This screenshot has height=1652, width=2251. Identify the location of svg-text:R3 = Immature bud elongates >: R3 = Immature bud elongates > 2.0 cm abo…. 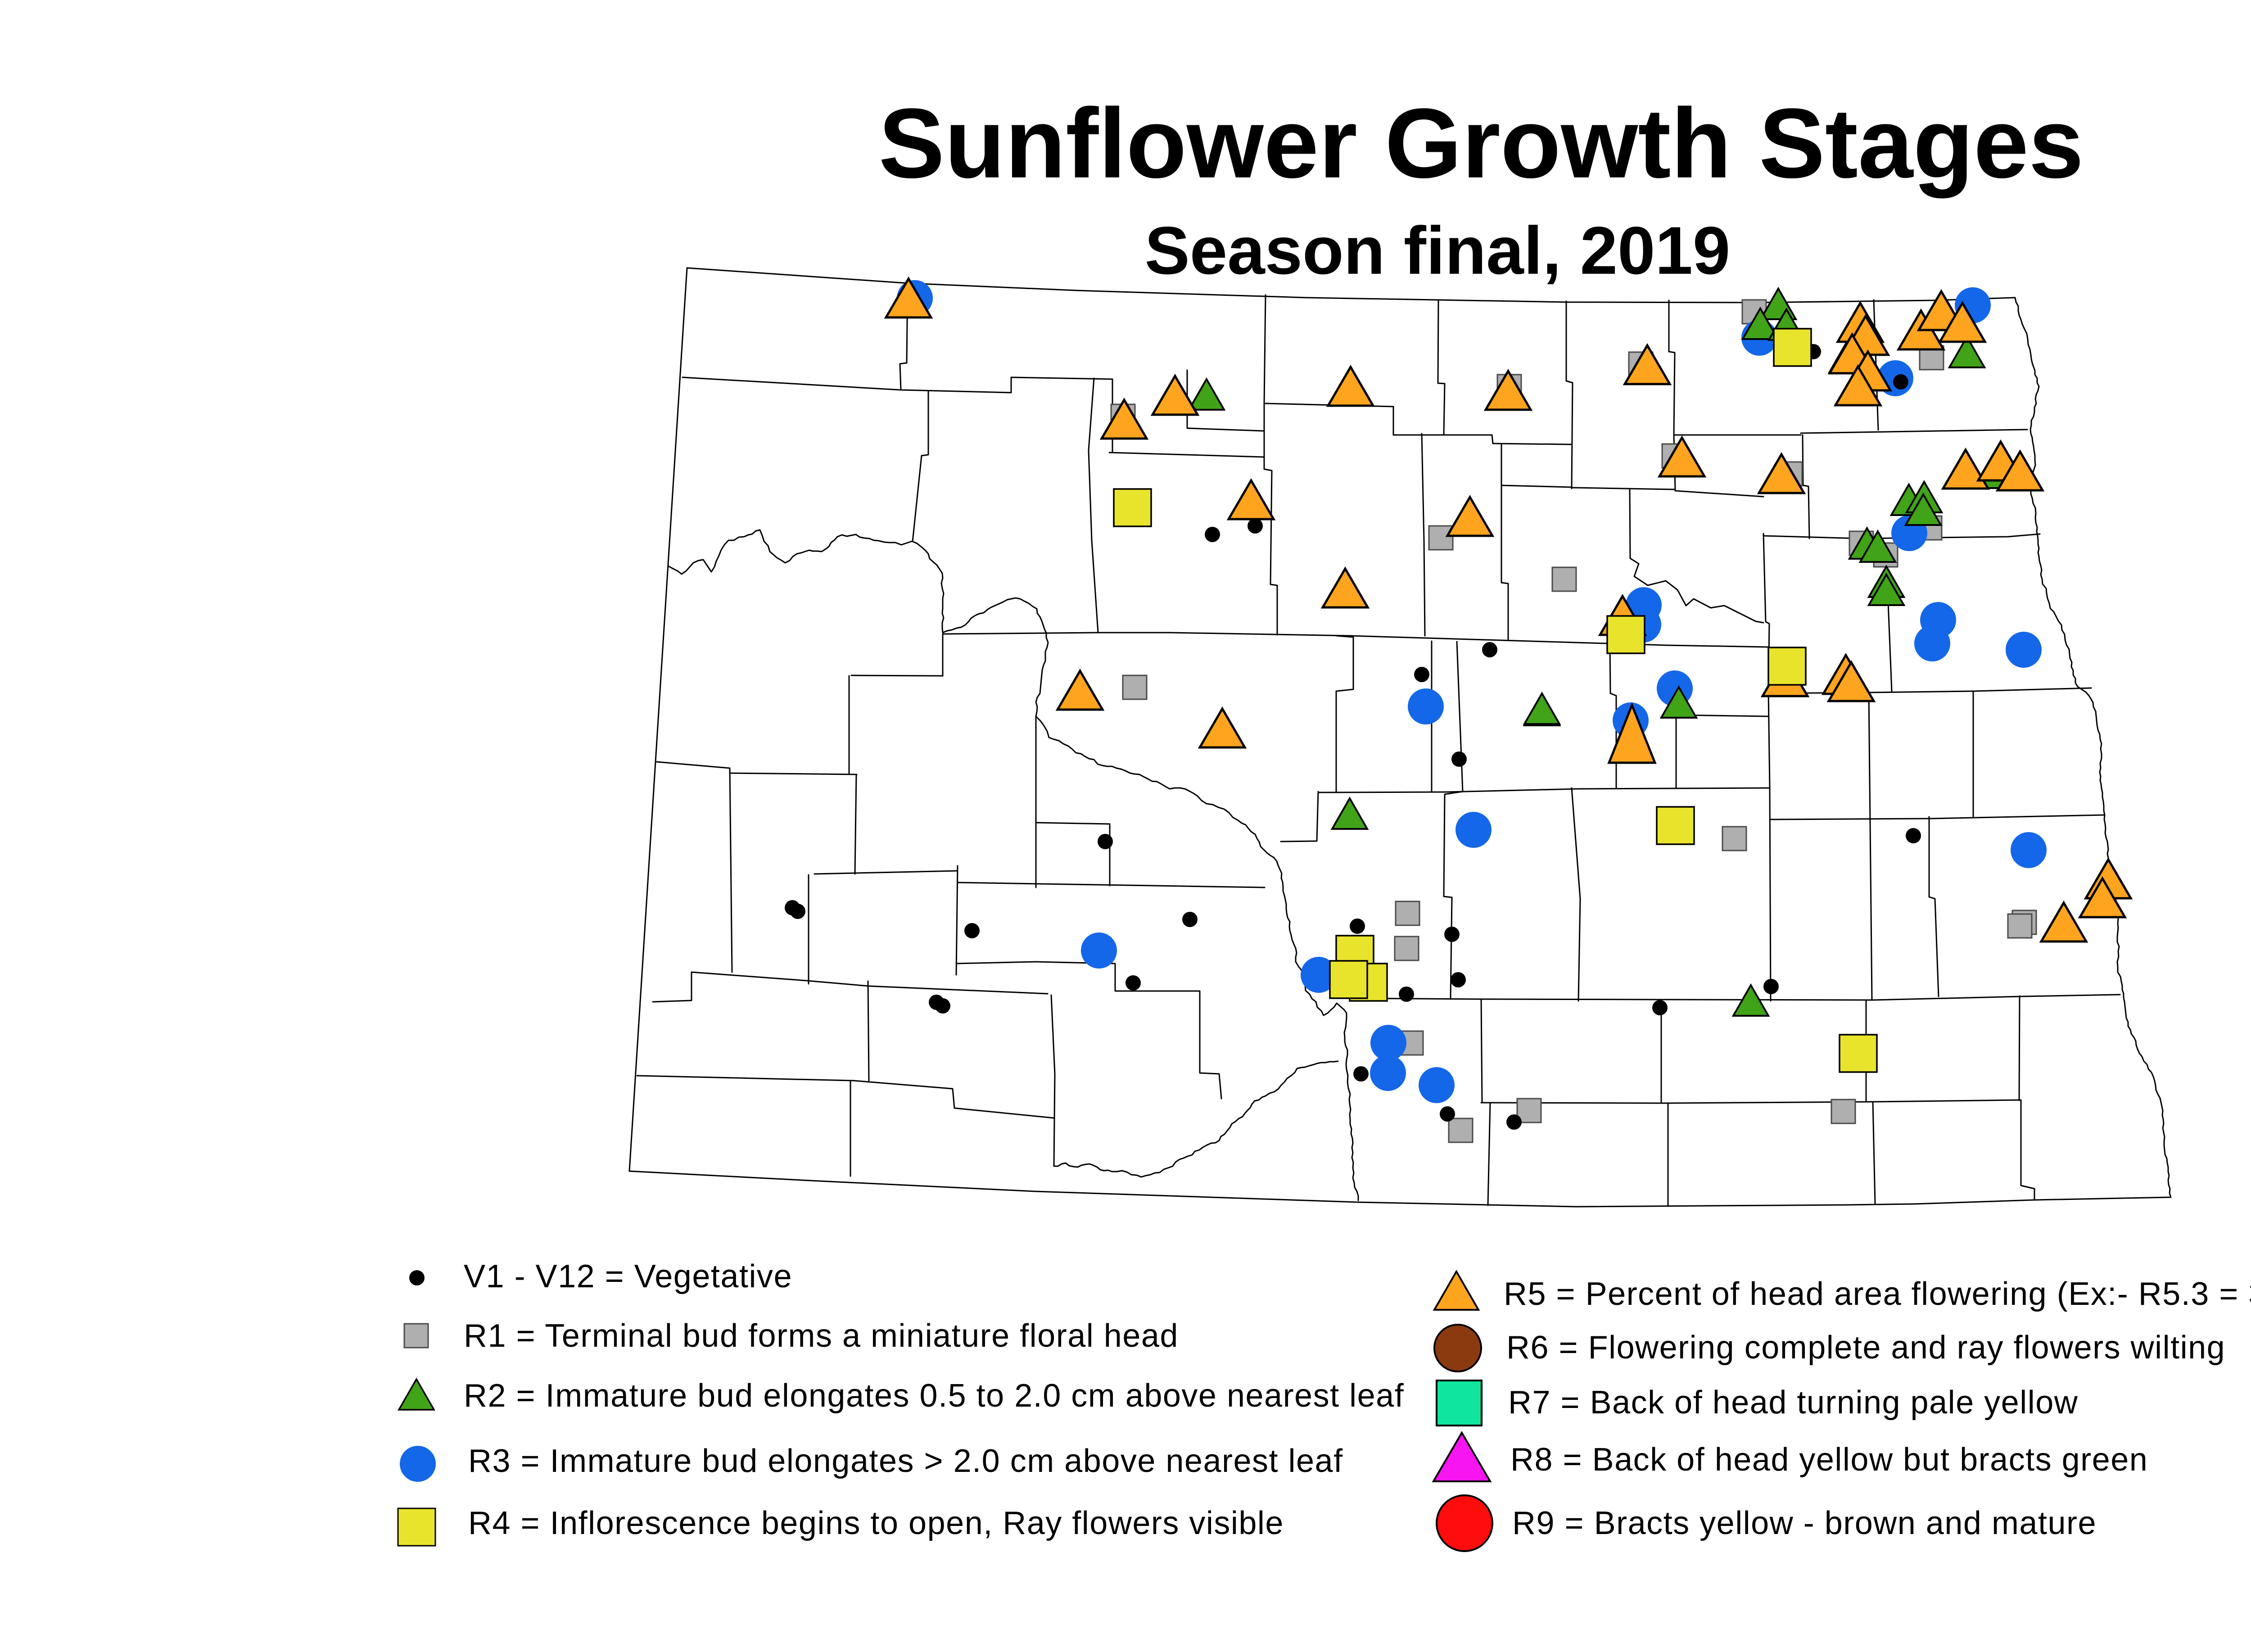
(906, 1461).